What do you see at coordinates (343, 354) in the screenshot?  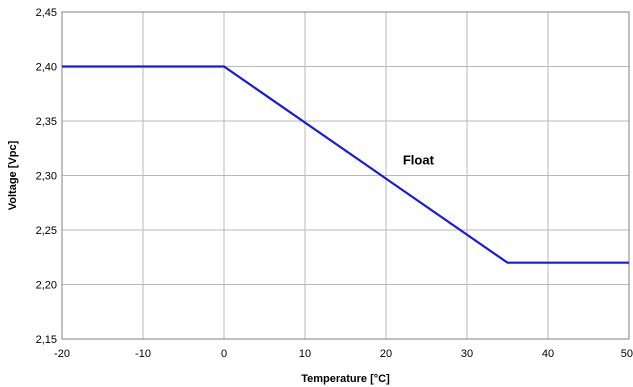 I see `x-axis-ticks: -20 -10 0 10 20 30 40 50` at bounding box center [343, 354].